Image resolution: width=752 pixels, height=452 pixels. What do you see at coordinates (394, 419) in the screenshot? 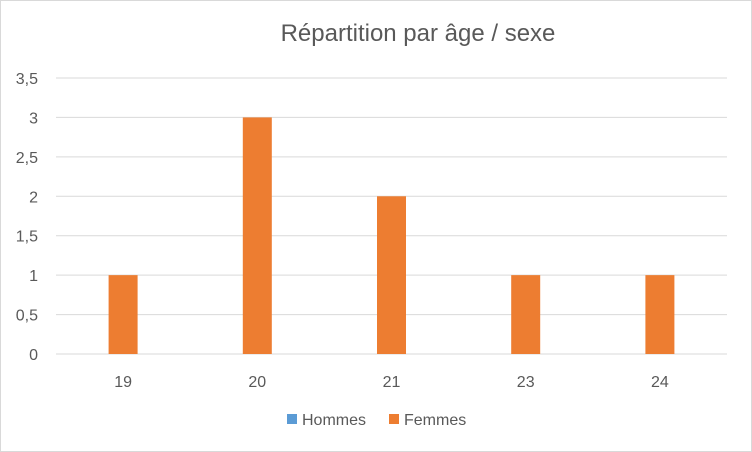
I see `legend-swatch-femmes` at bounding box center [394, 419].